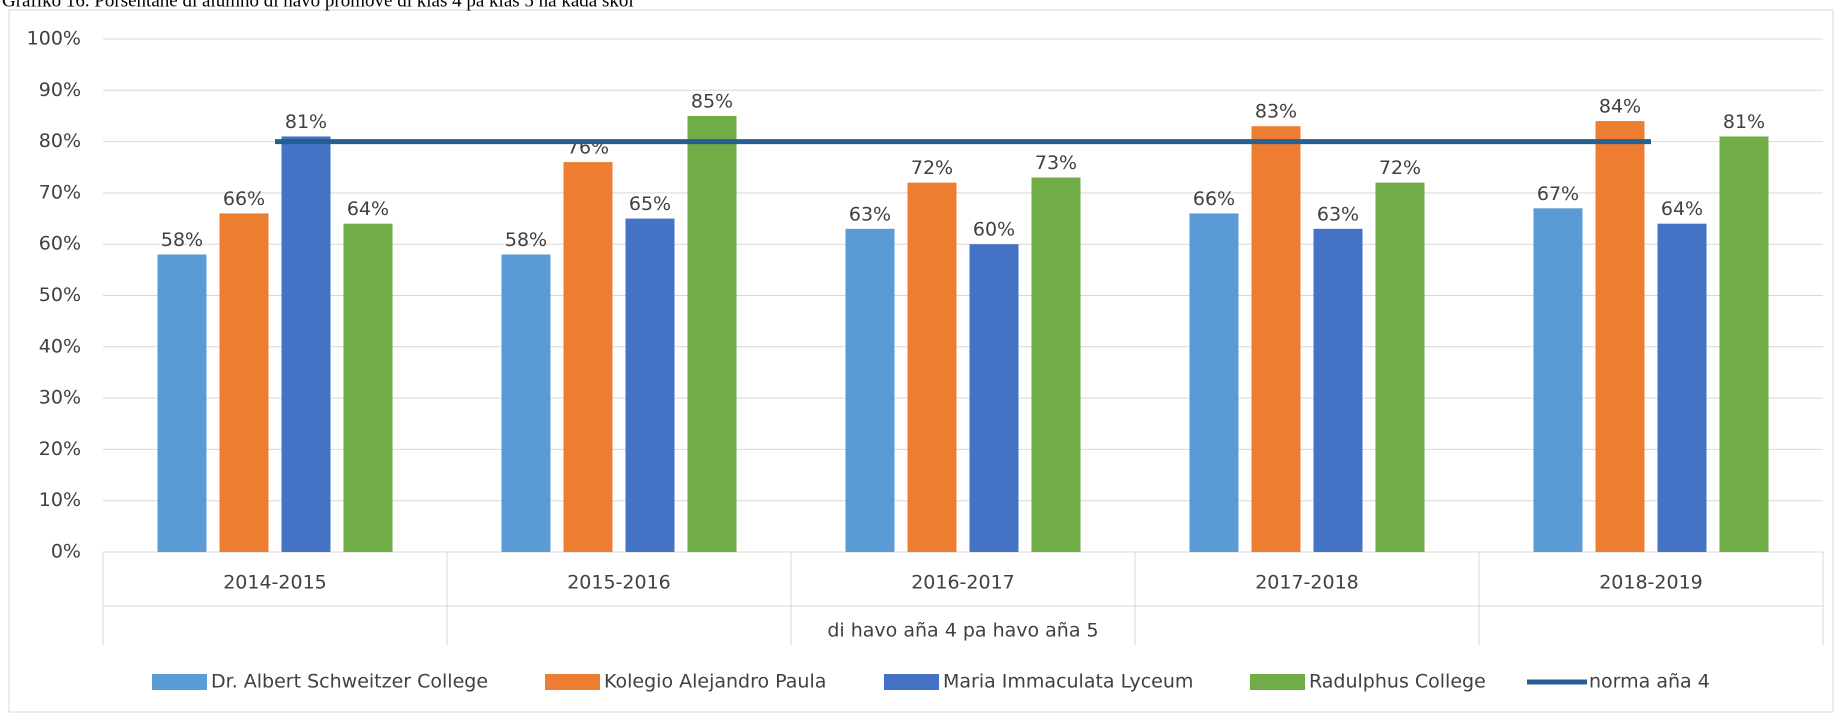 The image size is (1834, 713). I want to click on x-tick-label: 2018-2019, so click(1651, 583).